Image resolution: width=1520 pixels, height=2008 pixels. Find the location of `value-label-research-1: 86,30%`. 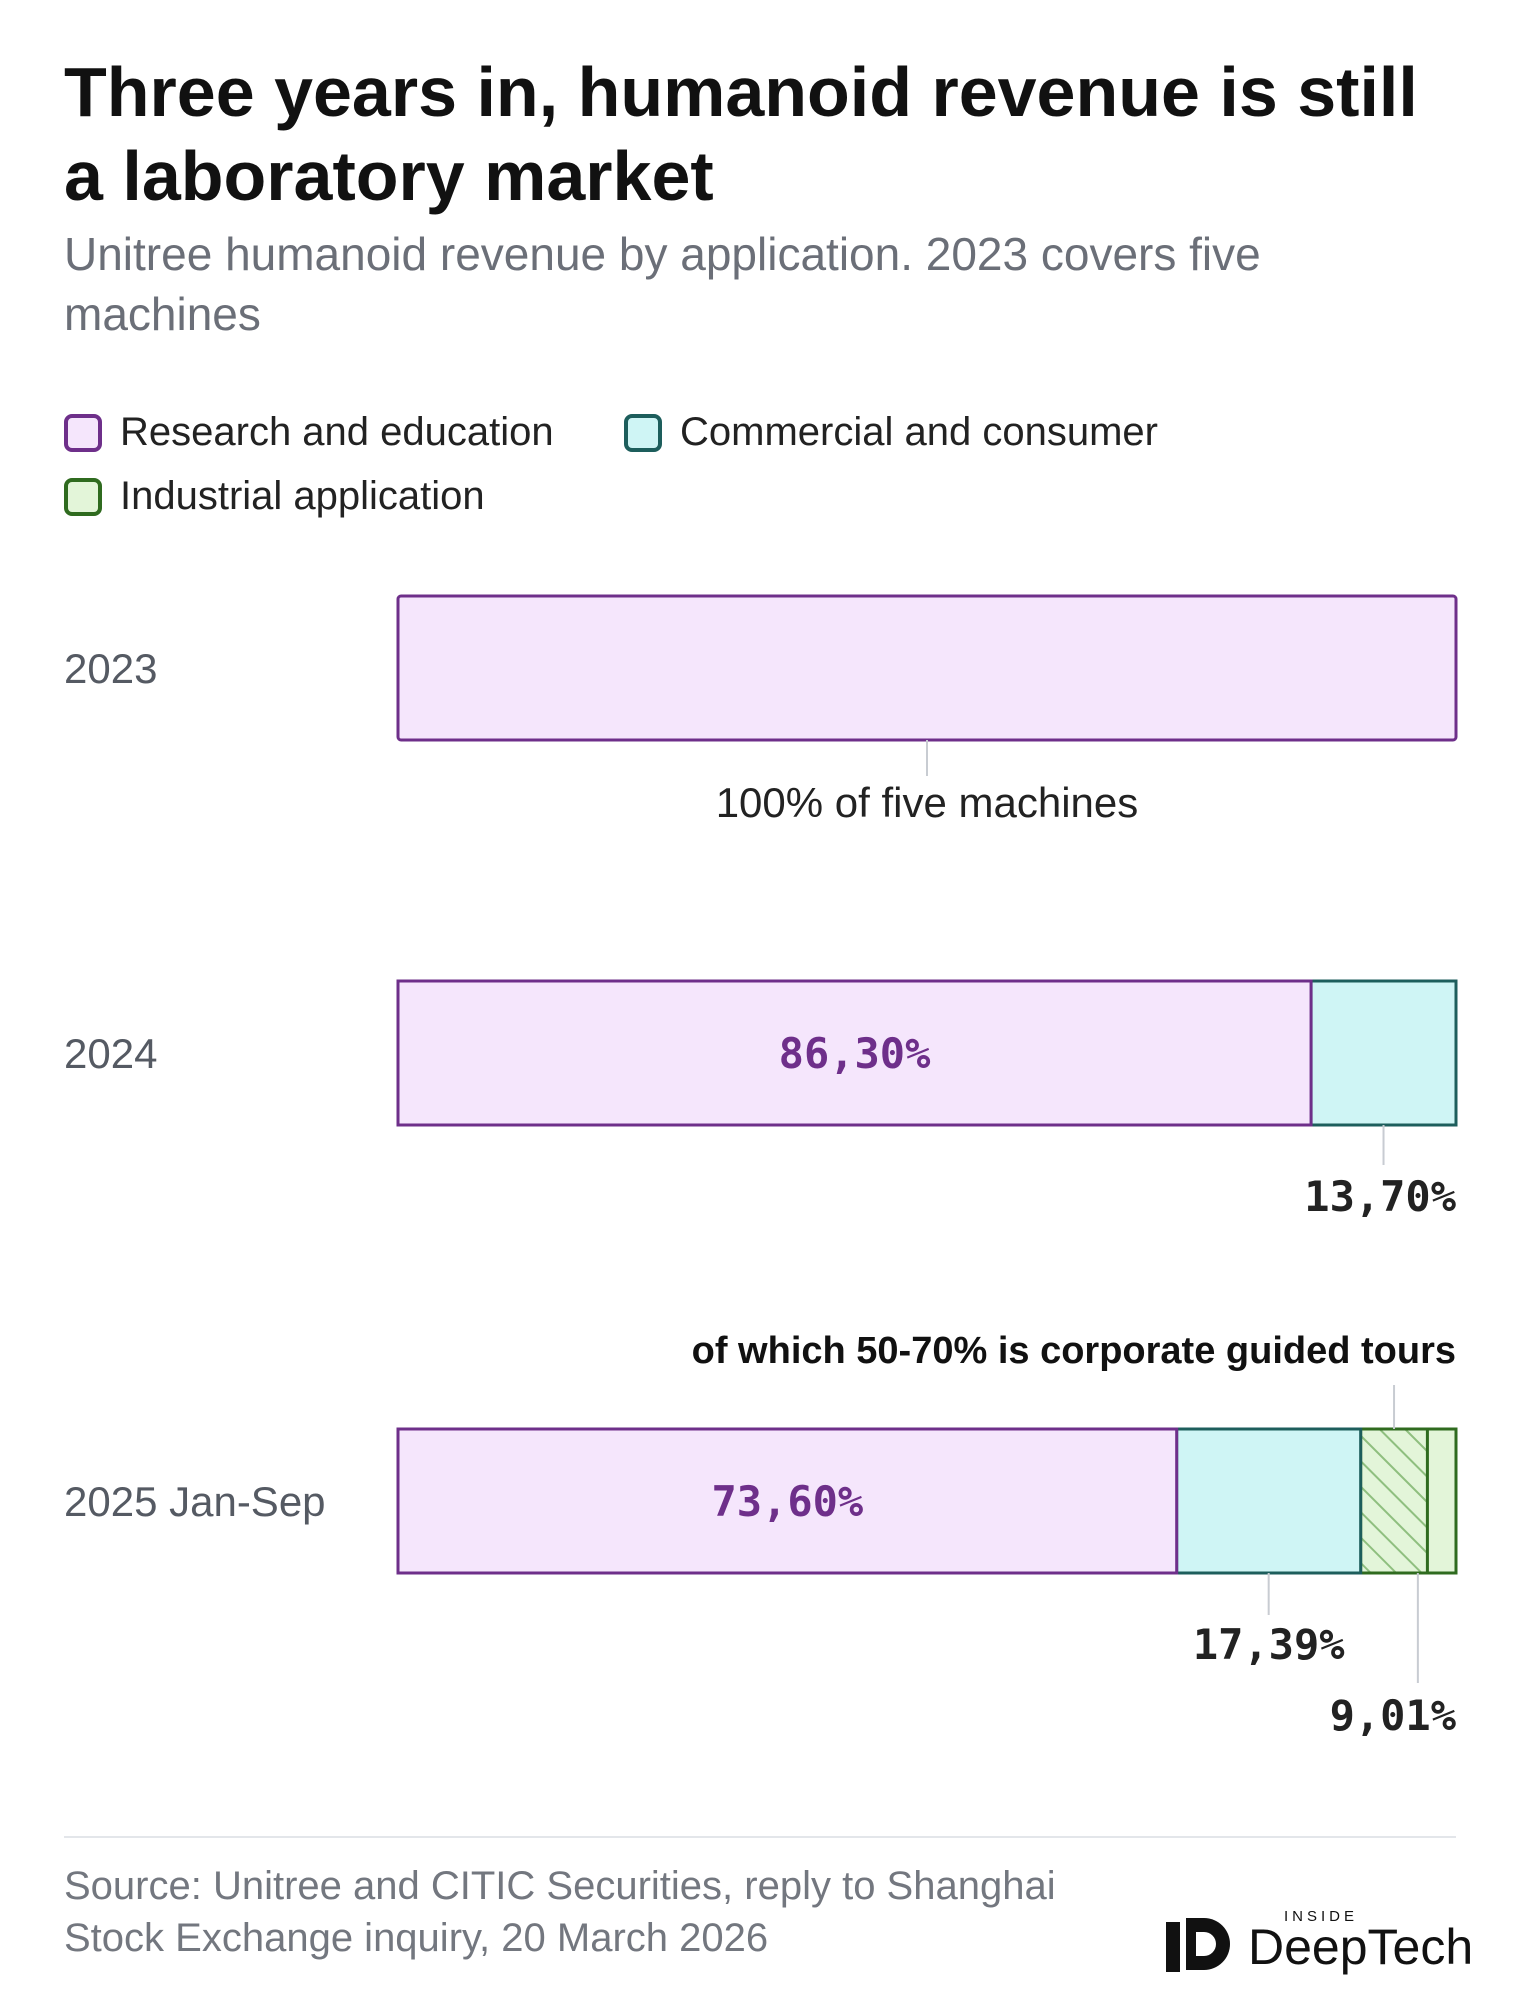

value-label-research-1: 86,30% is located at coordinates (855, 1053).